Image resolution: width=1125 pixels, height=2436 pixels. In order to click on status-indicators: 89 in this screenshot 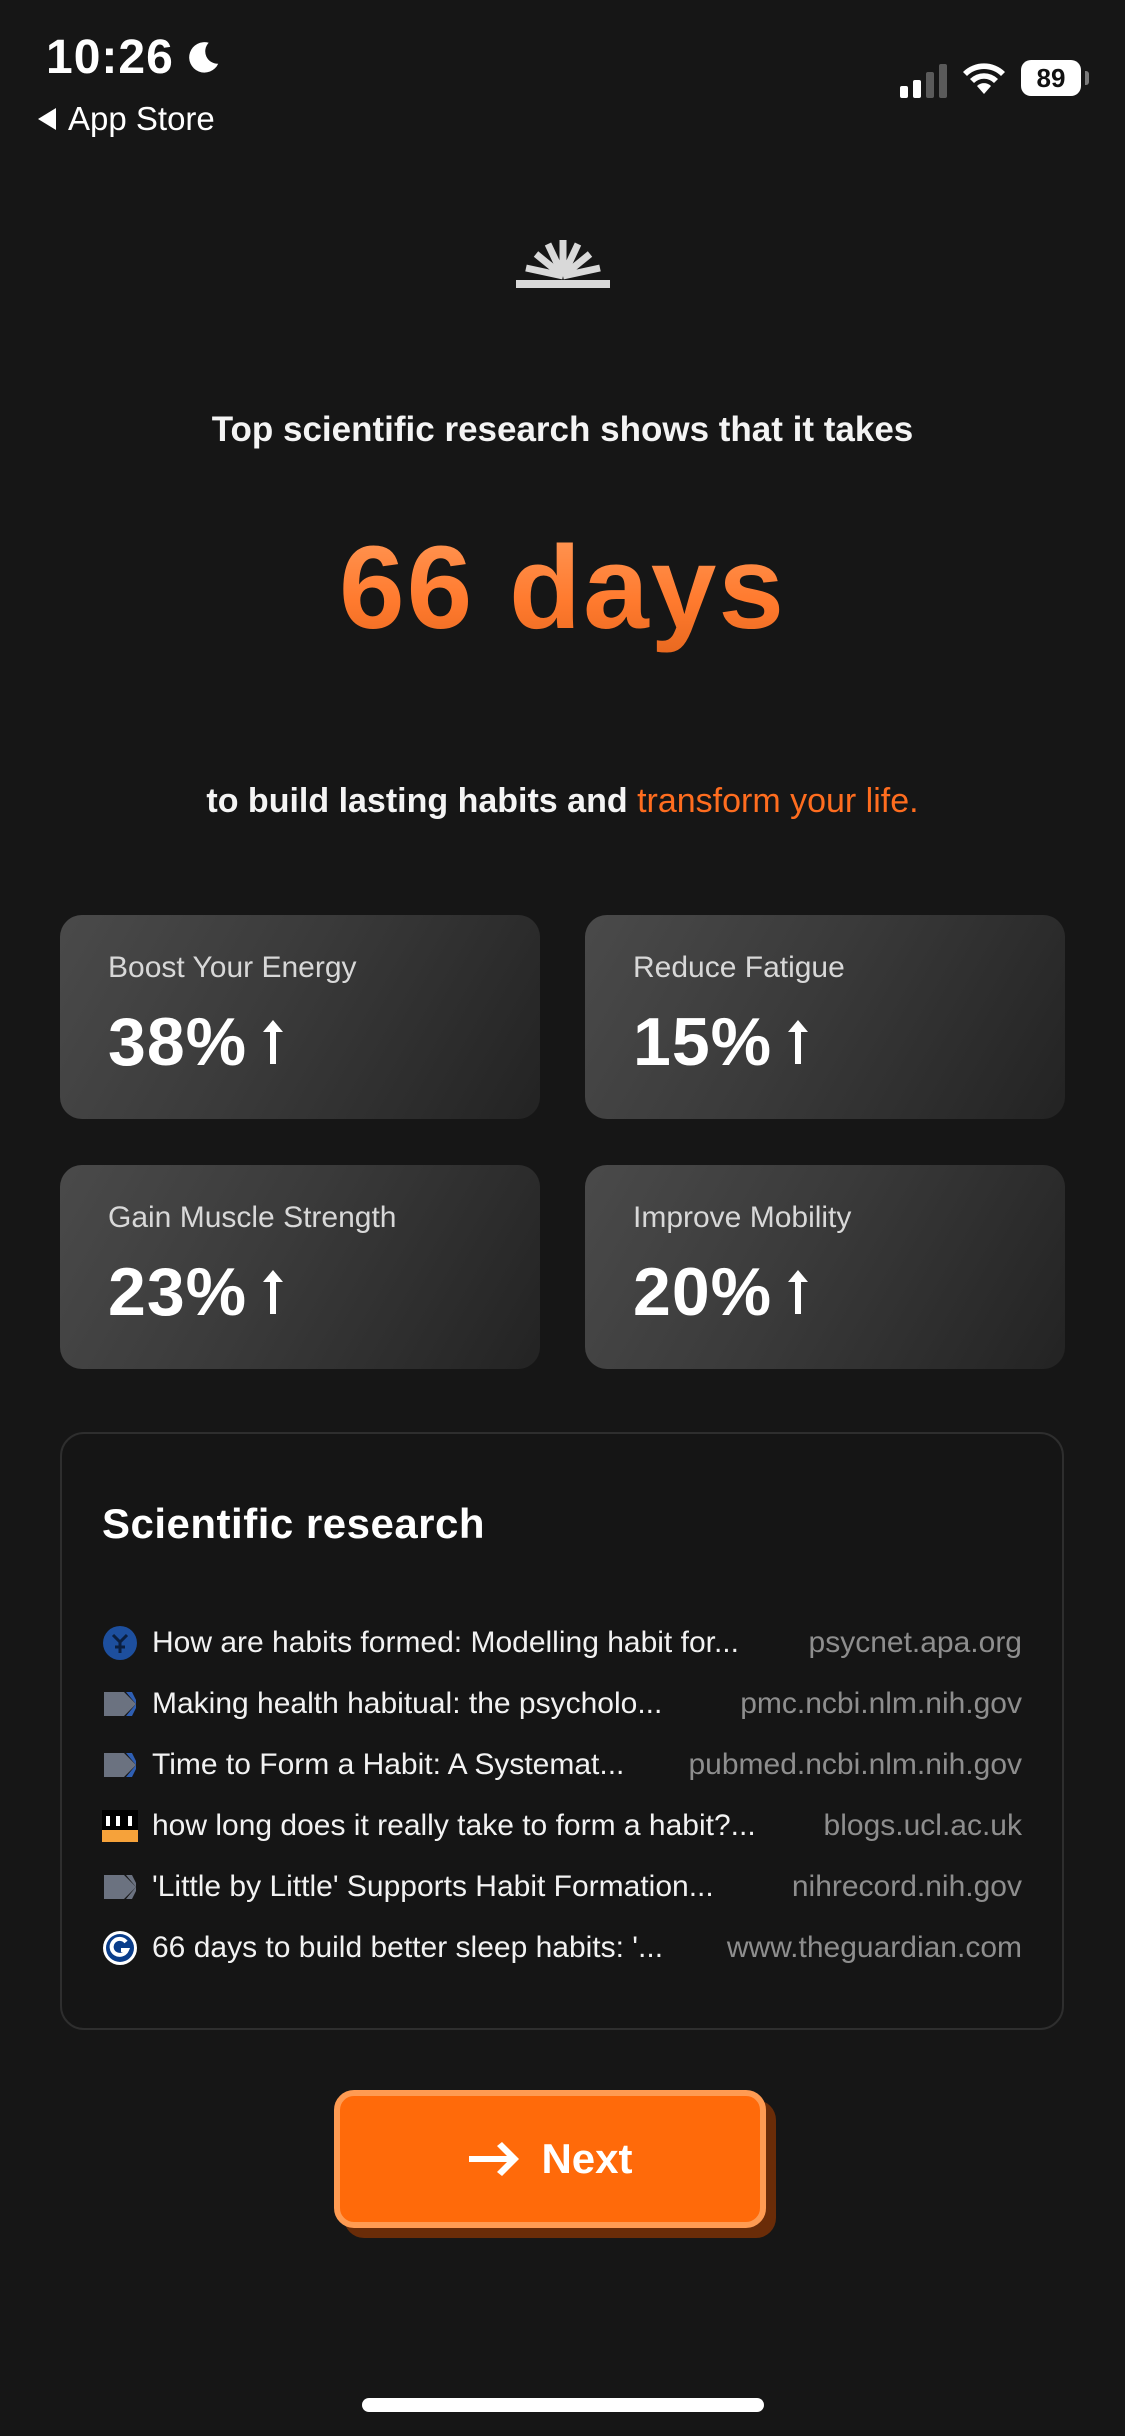, I will do `click(994, 78)`.